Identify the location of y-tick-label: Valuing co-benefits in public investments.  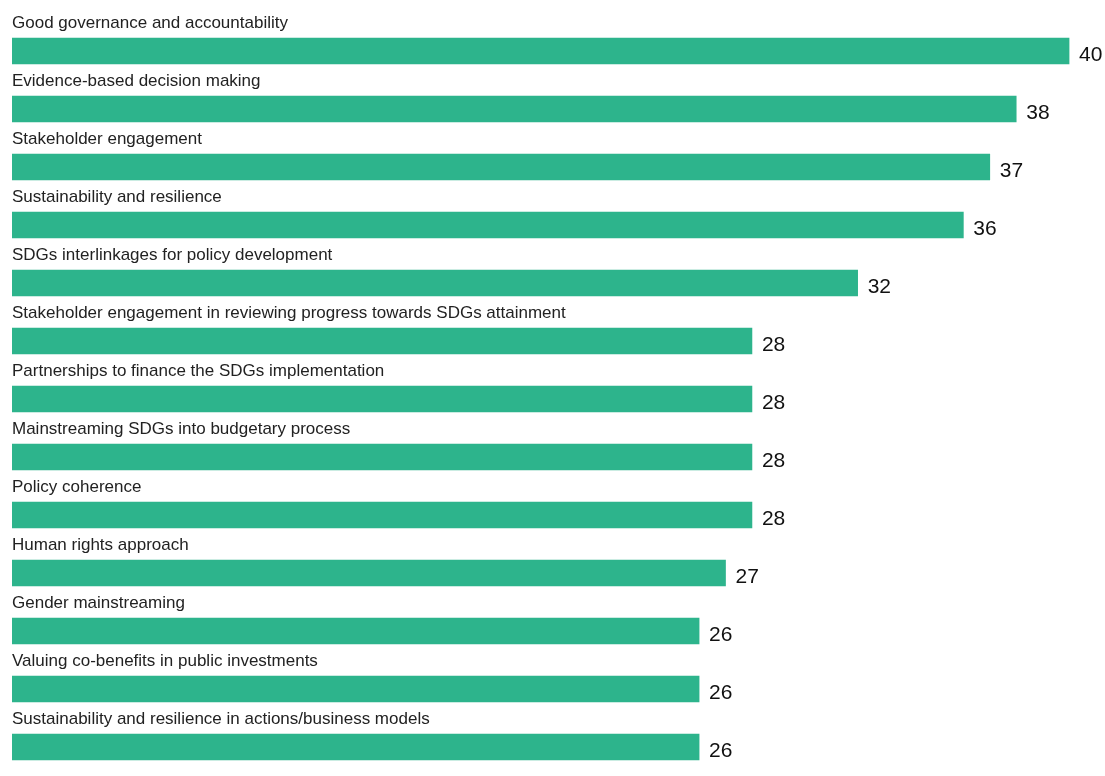
(165, 661).